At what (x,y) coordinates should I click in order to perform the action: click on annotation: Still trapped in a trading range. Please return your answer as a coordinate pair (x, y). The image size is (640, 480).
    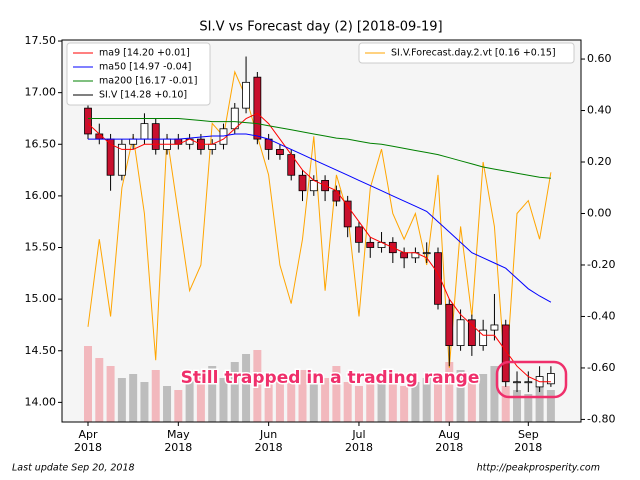
    Looking at the image, I should click on (330, 378).